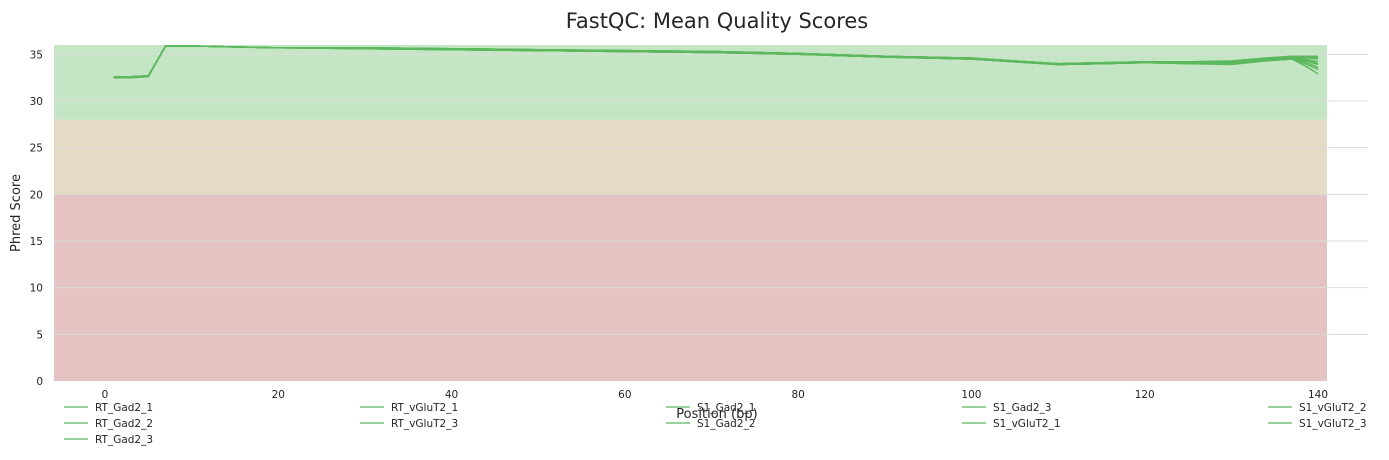 The width and height of the screenshot is (1389, 460). Describe the element at coordinates (1333, 424) in the screenshot. I see `legend-label-S1_vGluT2_3: S1_vGluT2_3` at that location.